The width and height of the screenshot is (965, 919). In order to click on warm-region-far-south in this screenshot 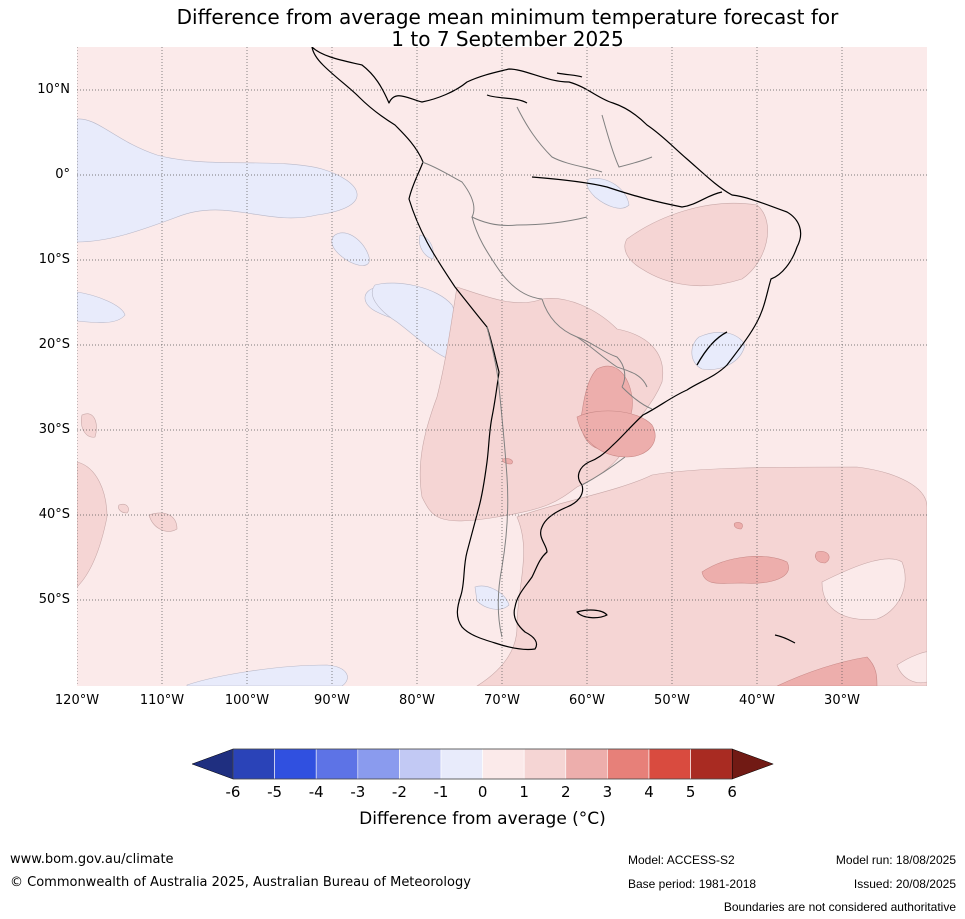, I will do `click(827, 671)`.